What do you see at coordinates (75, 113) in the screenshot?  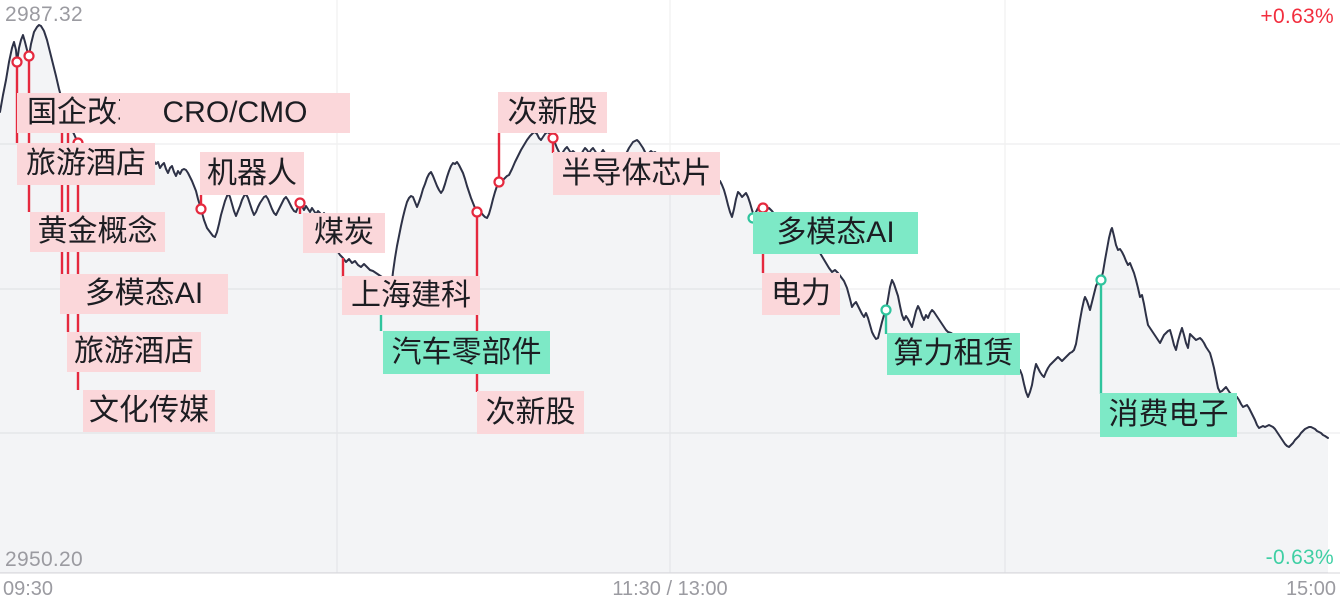 I see `sector-chip: 国企改革` at bounding box center [75, 113].